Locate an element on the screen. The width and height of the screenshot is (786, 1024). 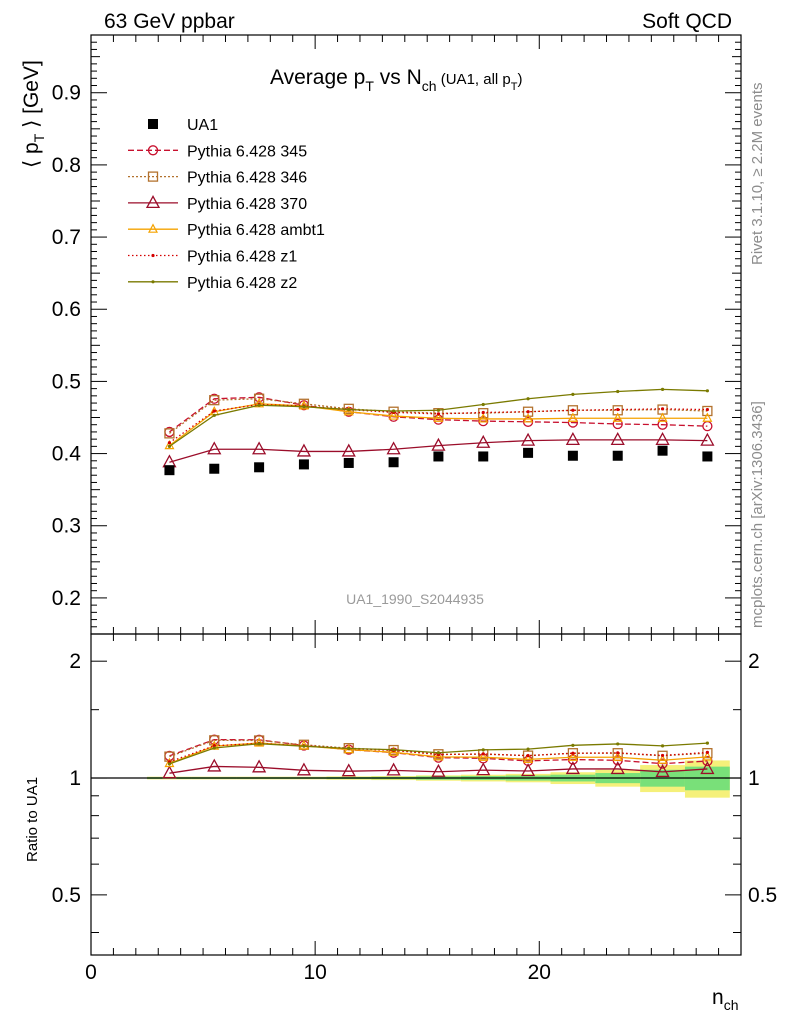
y-tick-label: 0.7 is located at coordinates (66, 237).